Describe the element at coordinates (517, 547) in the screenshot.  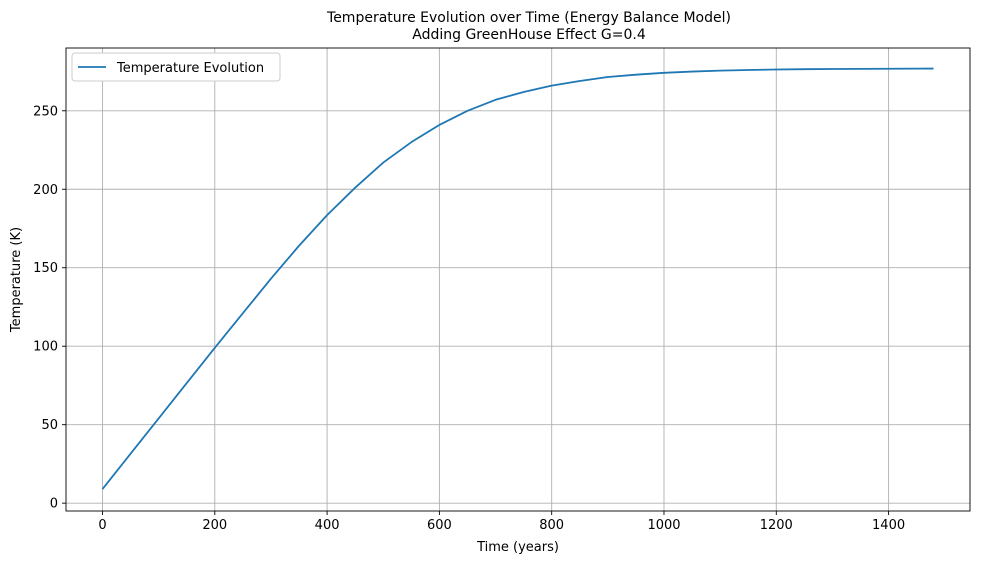
I see `x-axis-label: Time (years)` at that location.